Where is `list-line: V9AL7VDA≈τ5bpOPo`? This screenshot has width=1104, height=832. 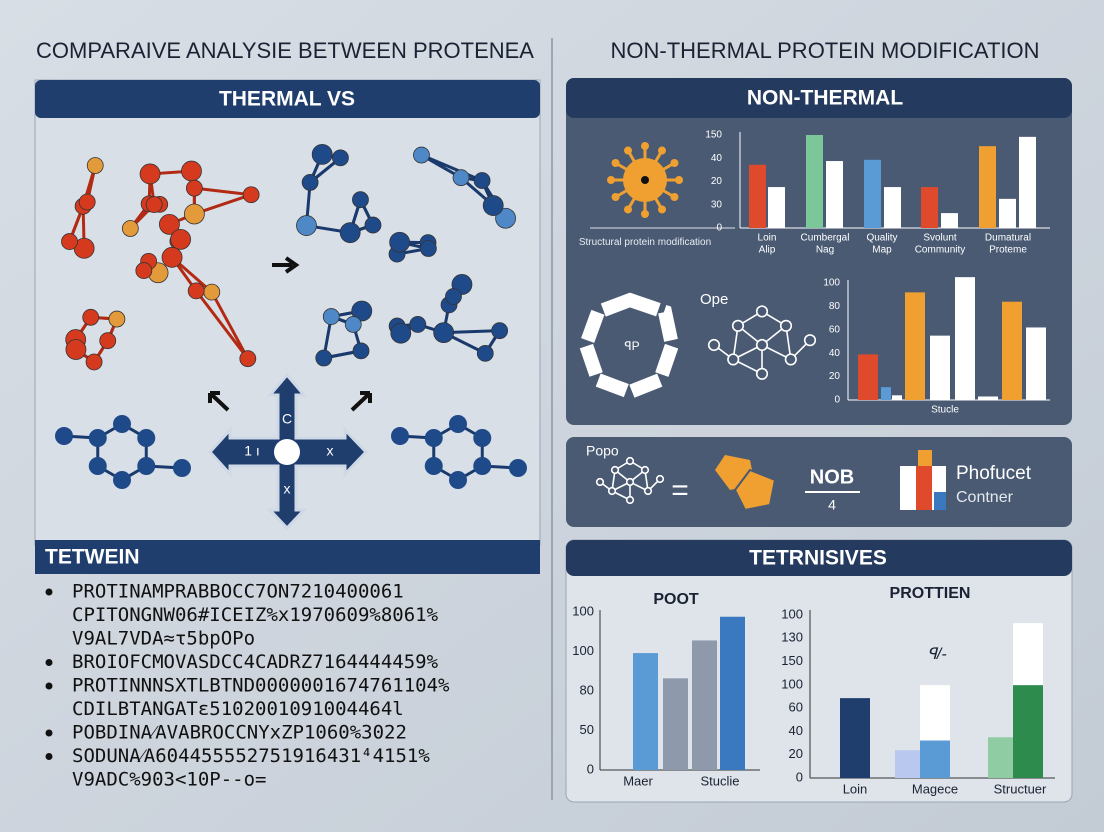
list-line: V9AL7VDA≈τ5bpOPo is located at coordinates (163, 639).